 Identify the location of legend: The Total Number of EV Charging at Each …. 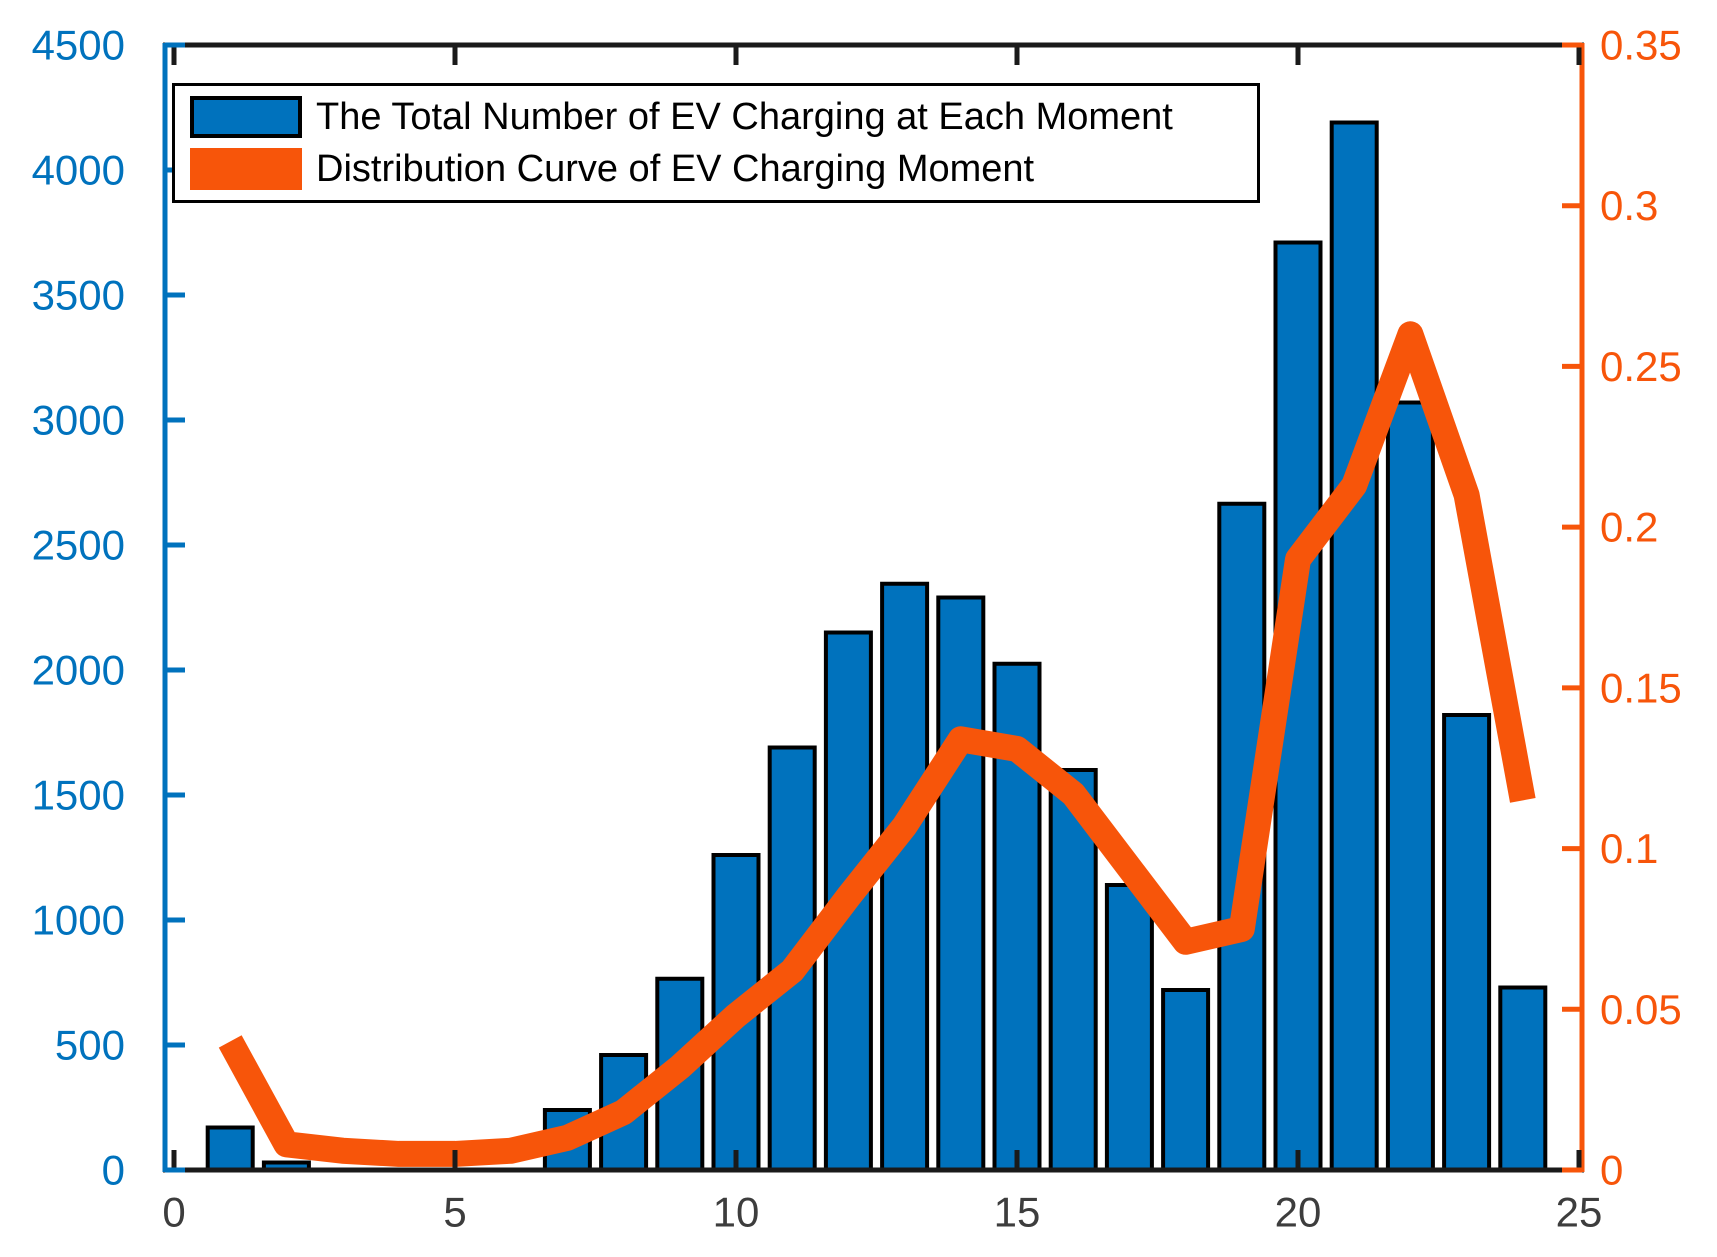
(716, 143).